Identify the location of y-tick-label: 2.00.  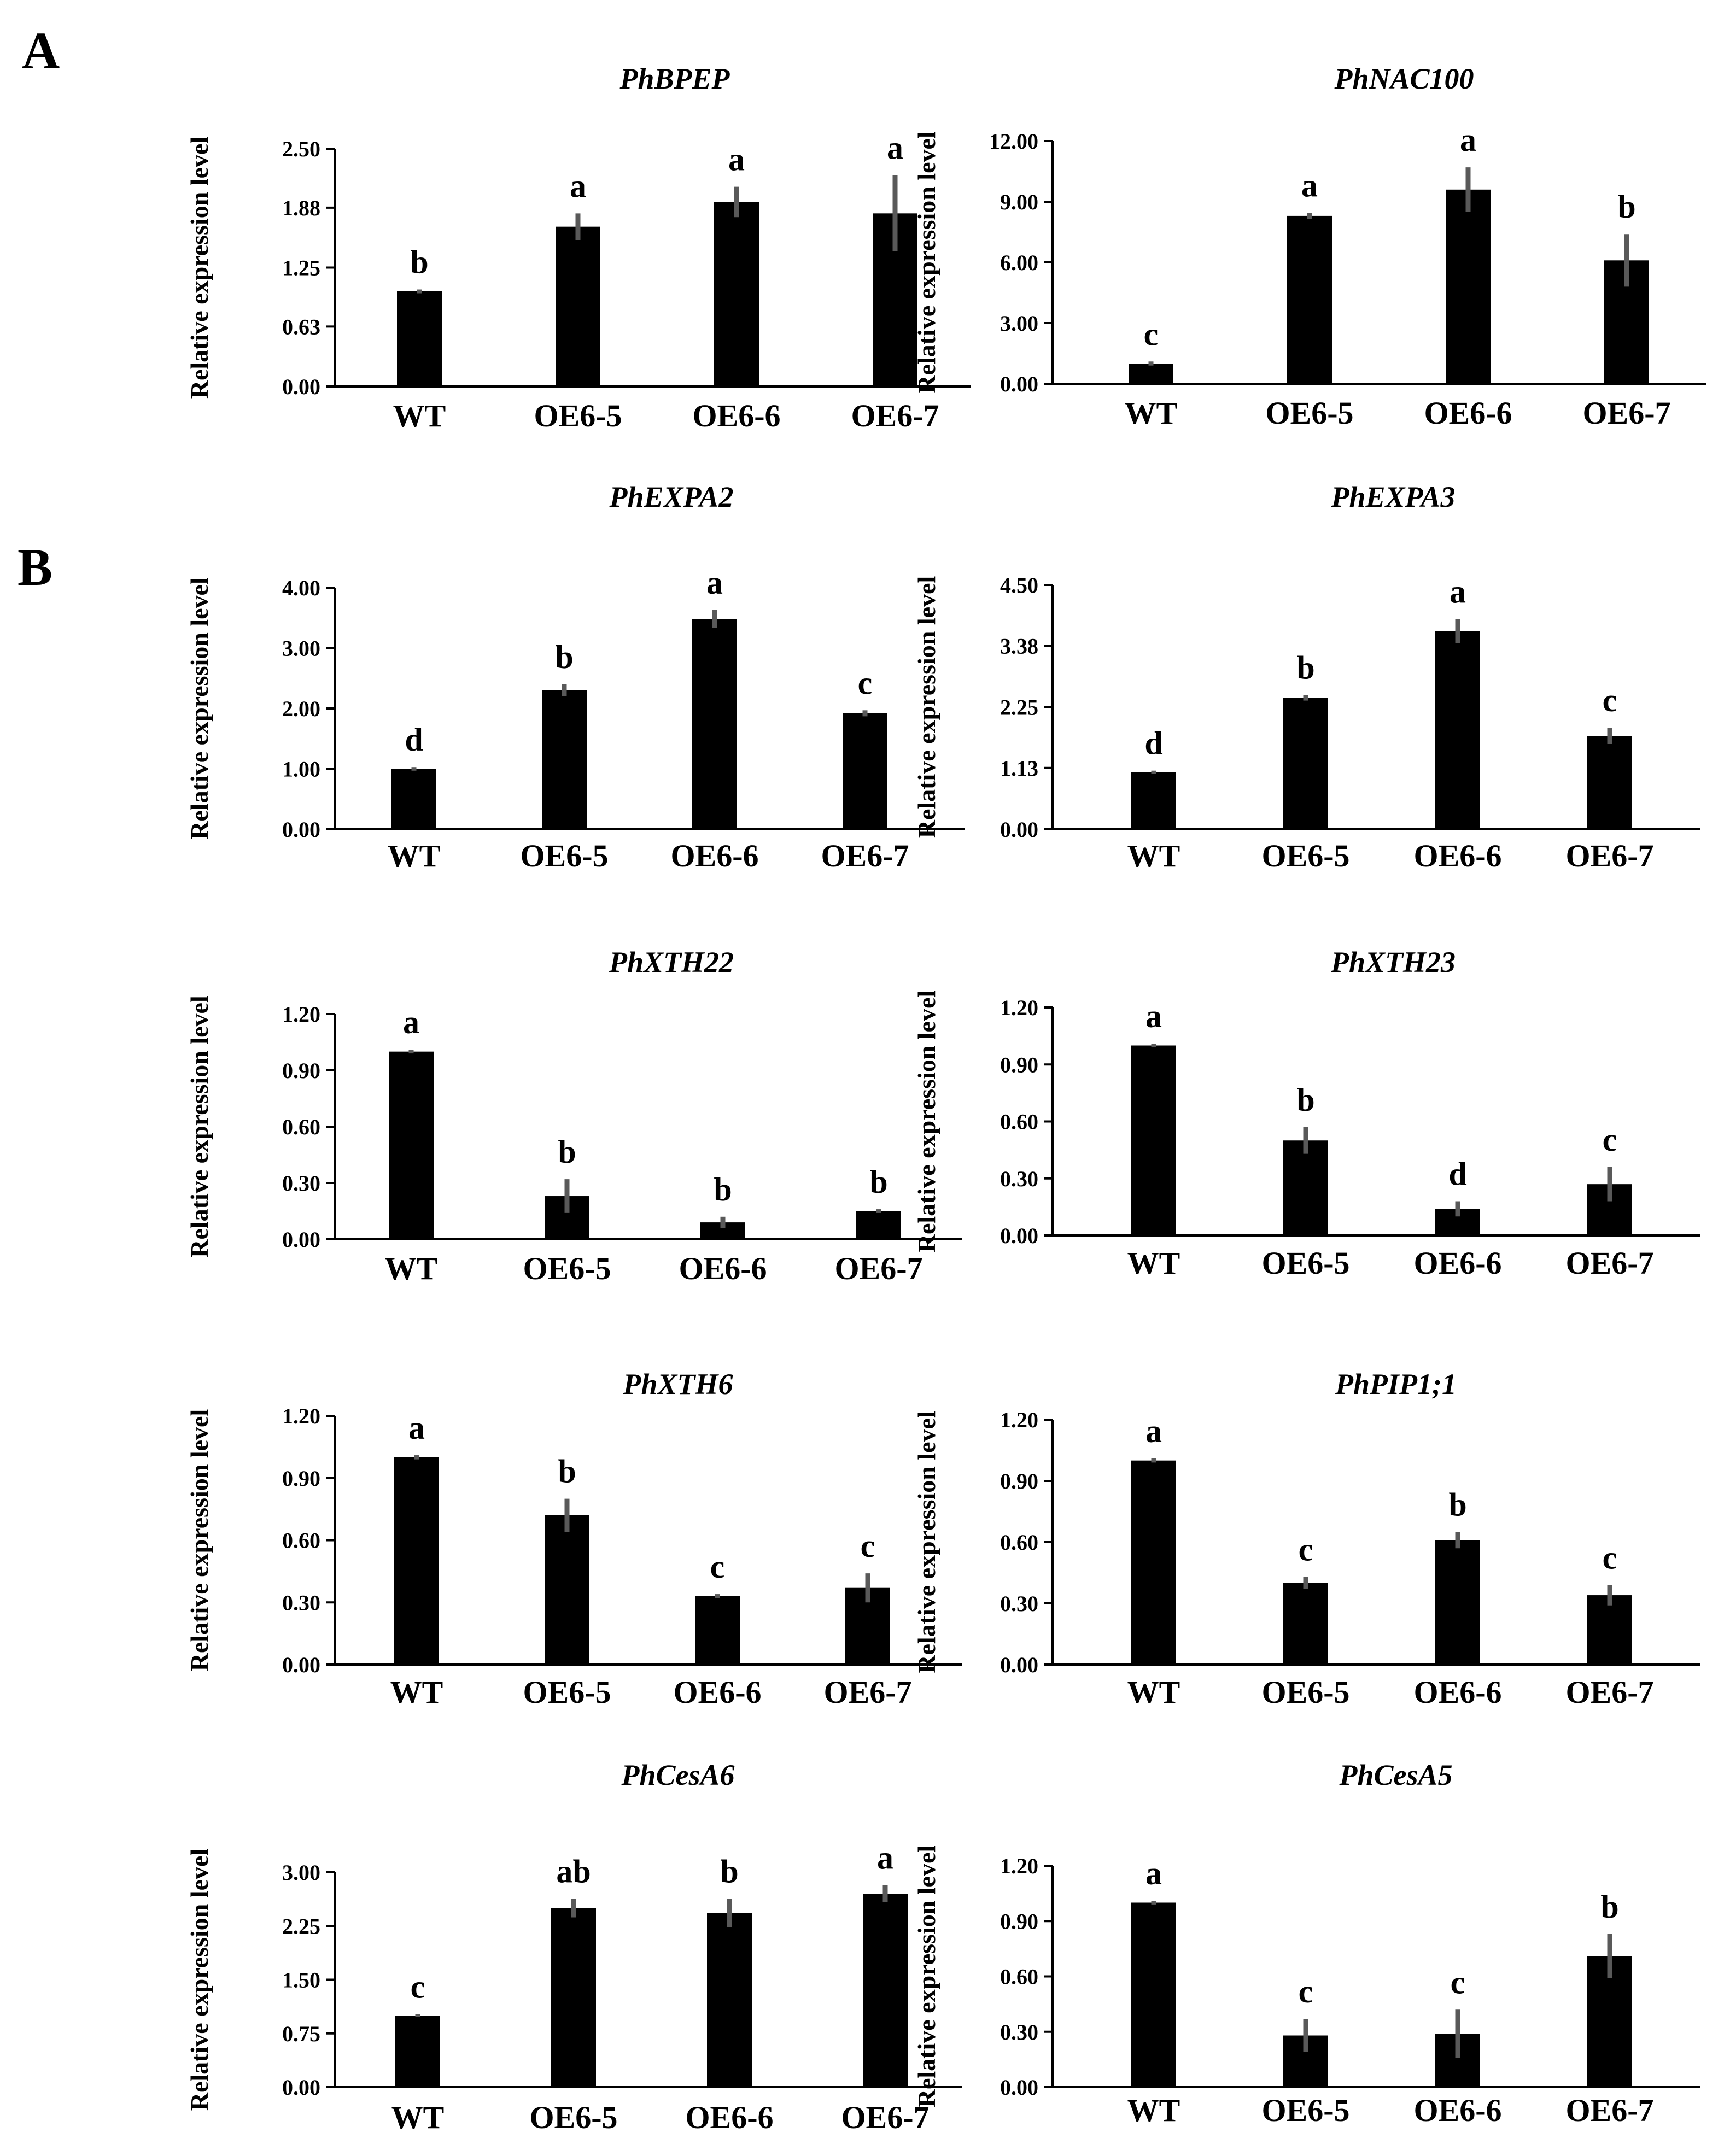
(301, 709).